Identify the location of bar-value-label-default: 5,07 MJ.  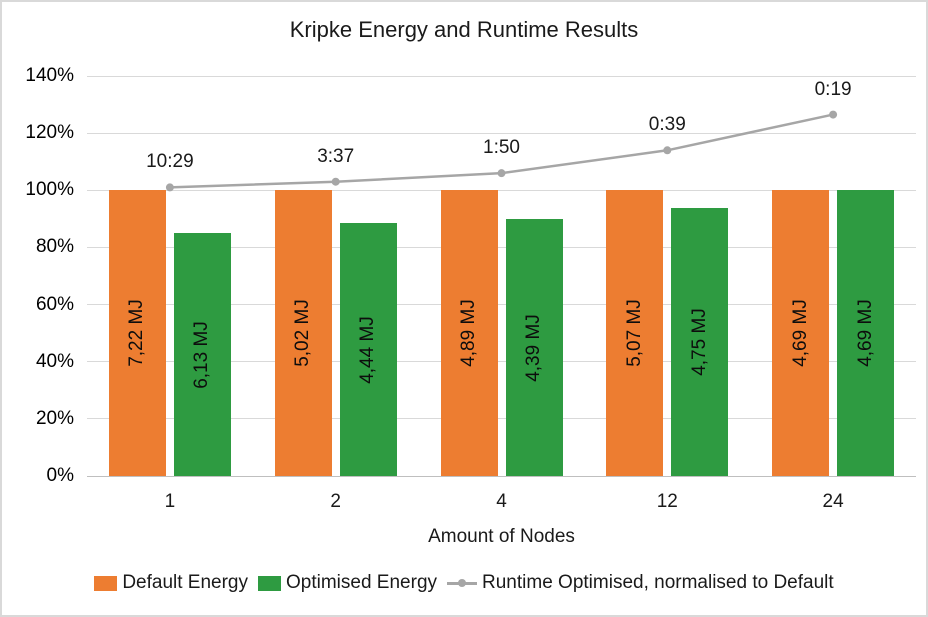
(634, 333).